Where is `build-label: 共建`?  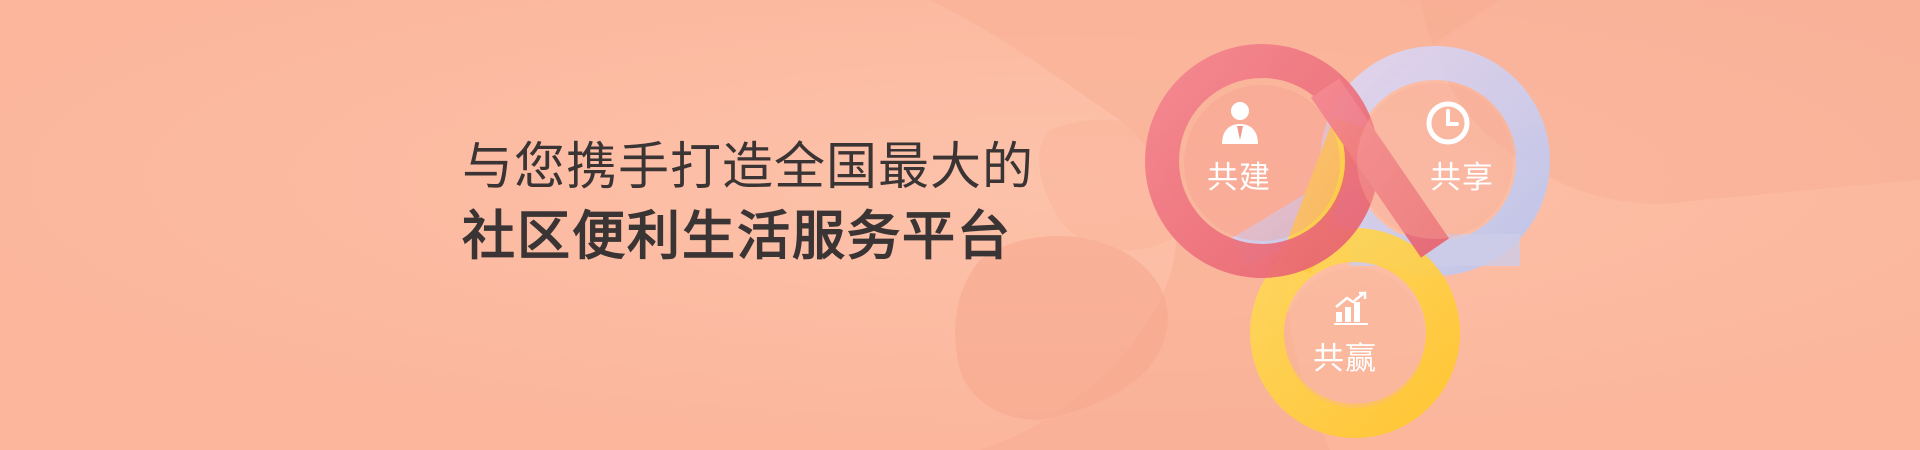
build-label: 共建 is located at coordinates (1239, 178).